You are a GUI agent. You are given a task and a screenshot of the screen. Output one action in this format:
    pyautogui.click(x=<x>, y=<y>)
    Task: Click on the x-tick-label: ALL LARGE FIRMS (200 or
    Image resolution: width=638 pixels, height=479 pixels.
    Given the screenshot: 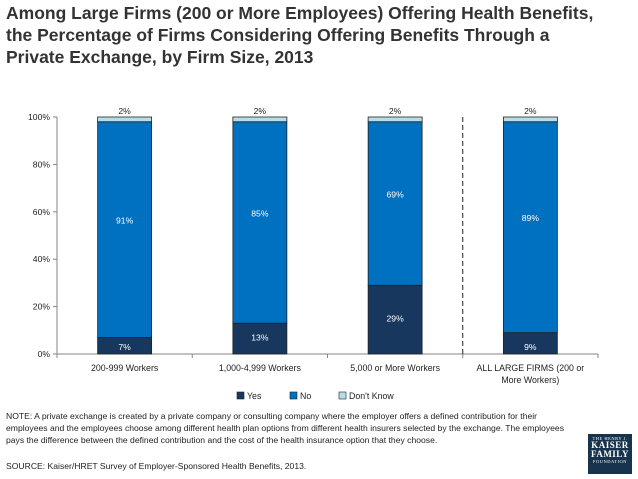 What is the action you would take?
    pyautogui.click(x=531, y=368)
    